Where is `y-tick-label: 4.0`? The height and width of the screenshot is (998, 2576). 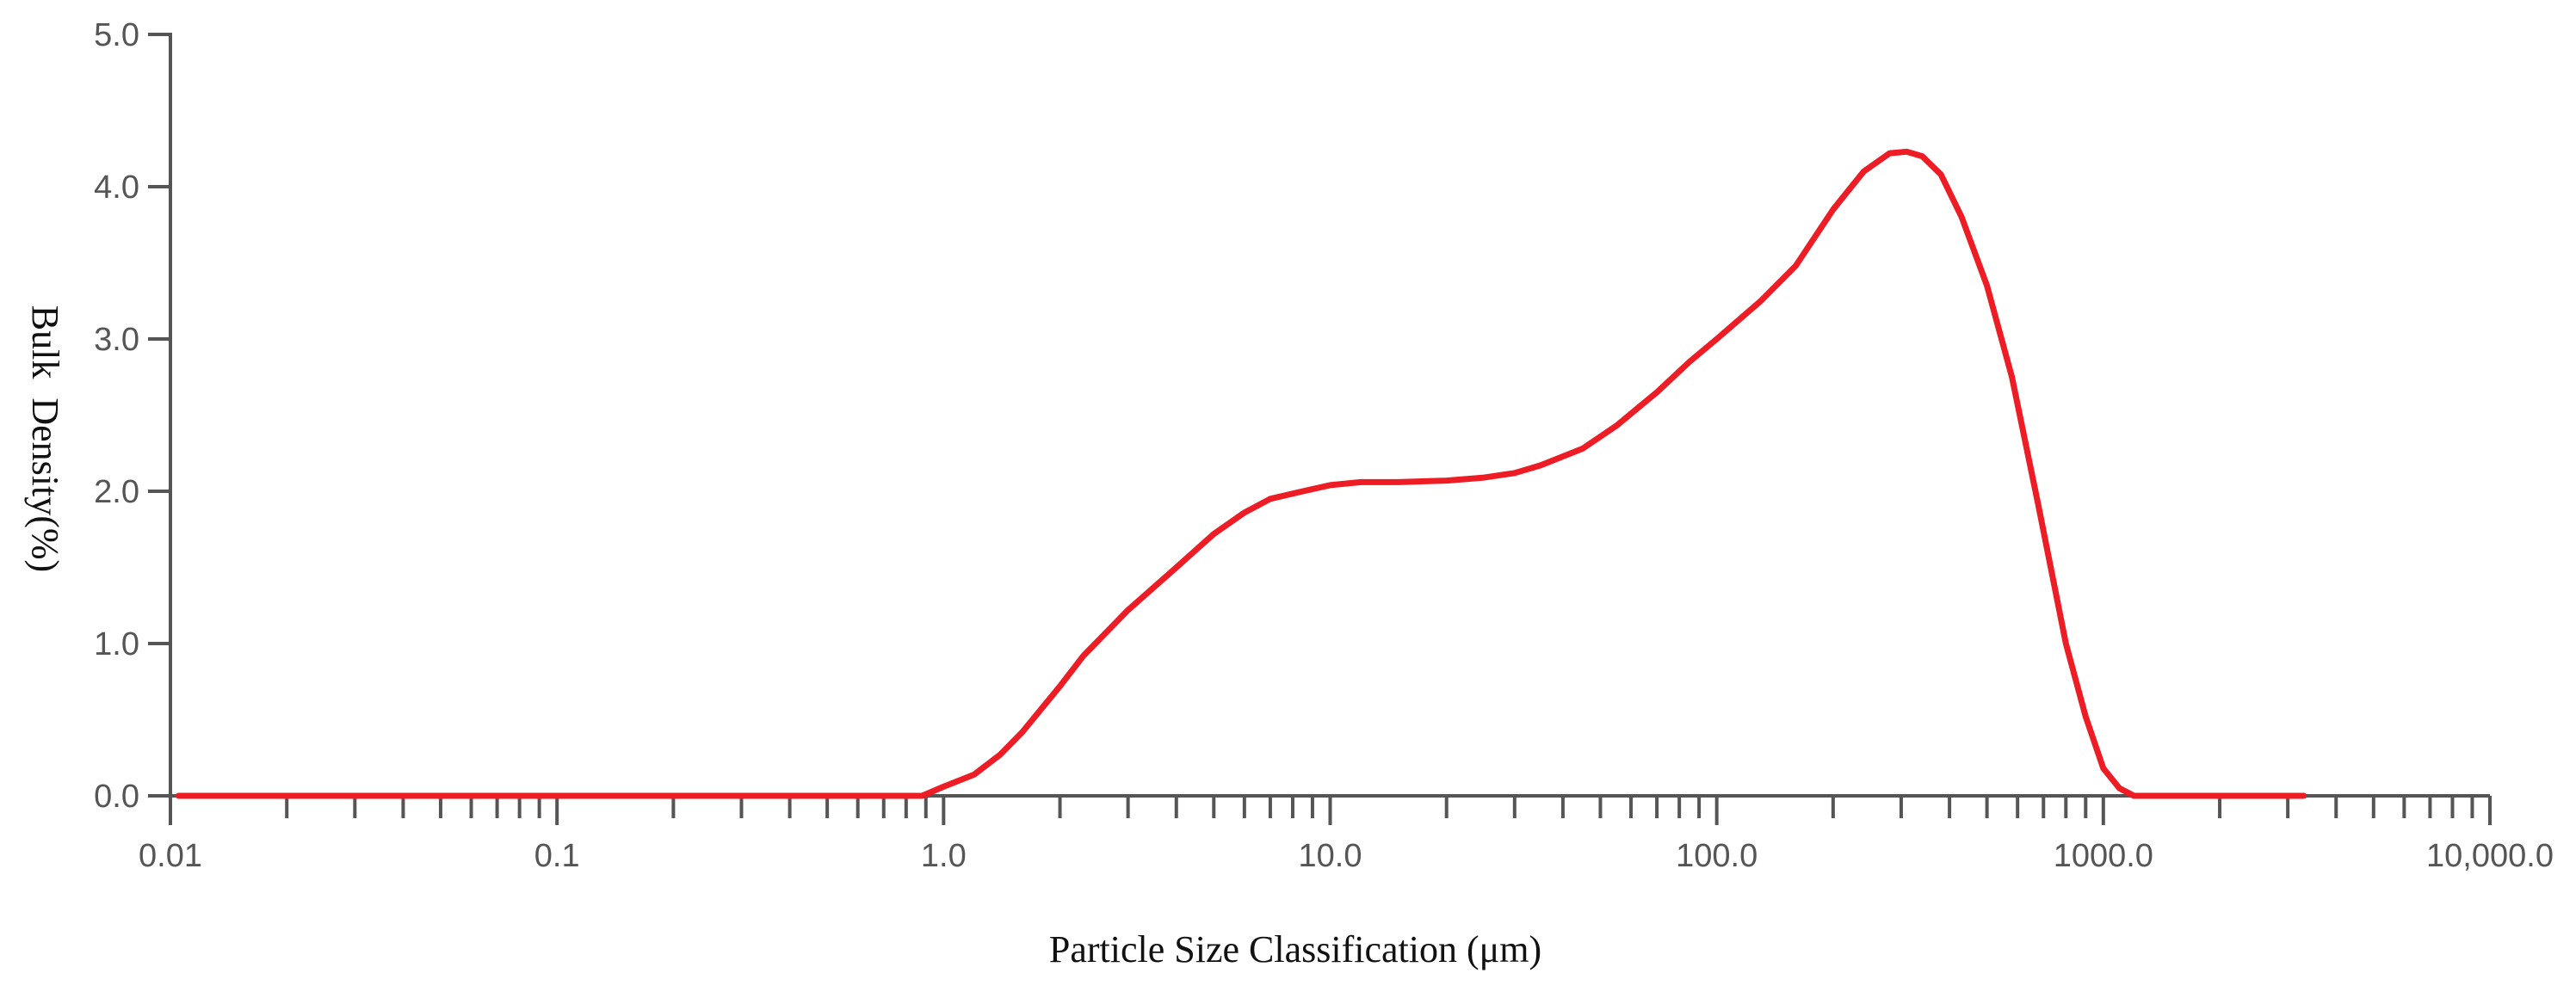 y-tick-label: 4.0 is located at coordinates (116, 187).